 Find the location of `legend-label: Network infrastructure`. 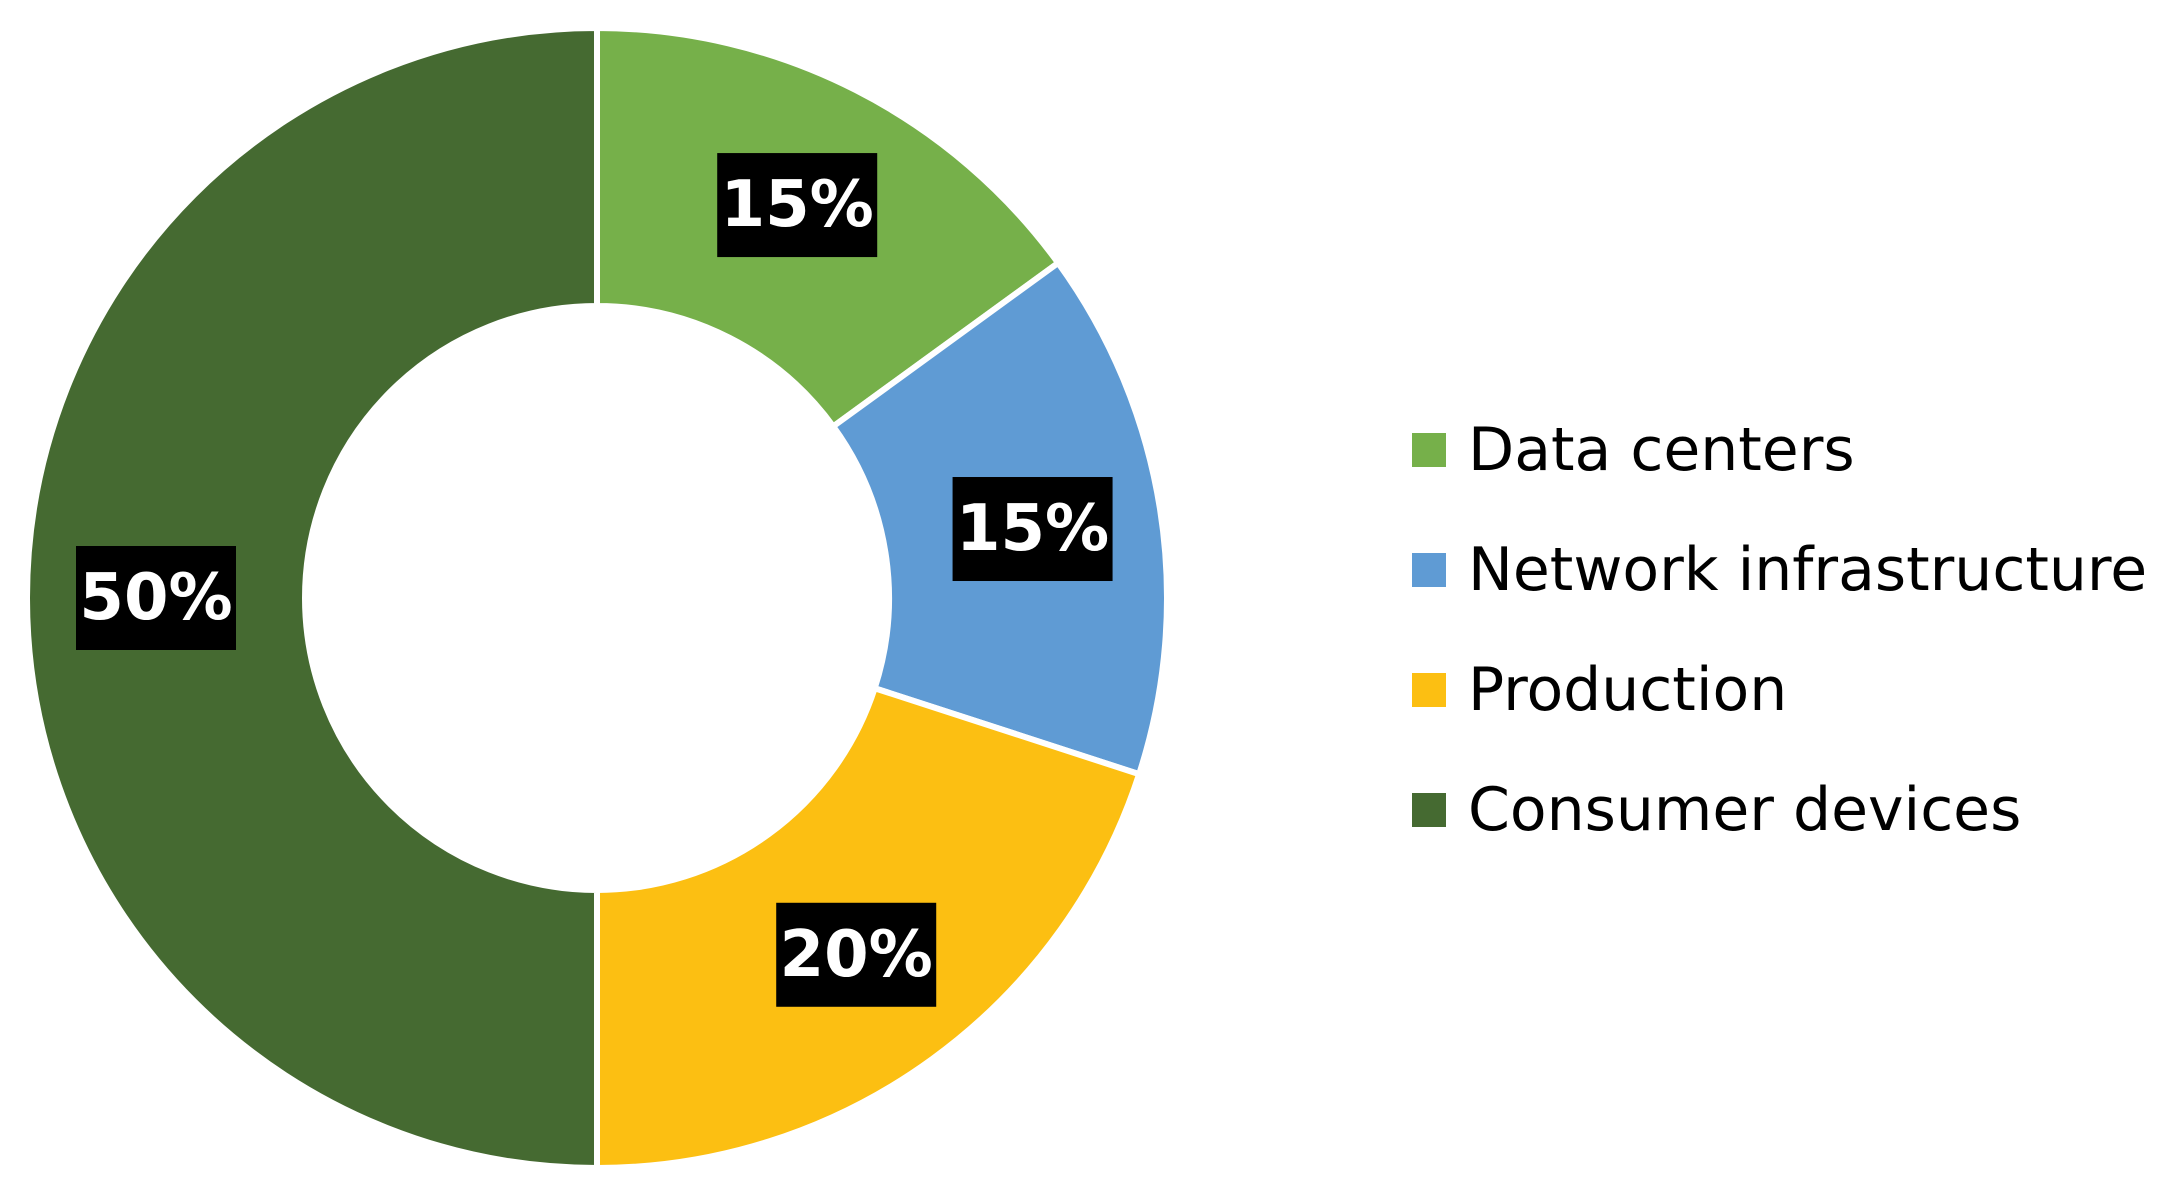

legend-label: Network infrastructure is located at coordinates (1807, 570).